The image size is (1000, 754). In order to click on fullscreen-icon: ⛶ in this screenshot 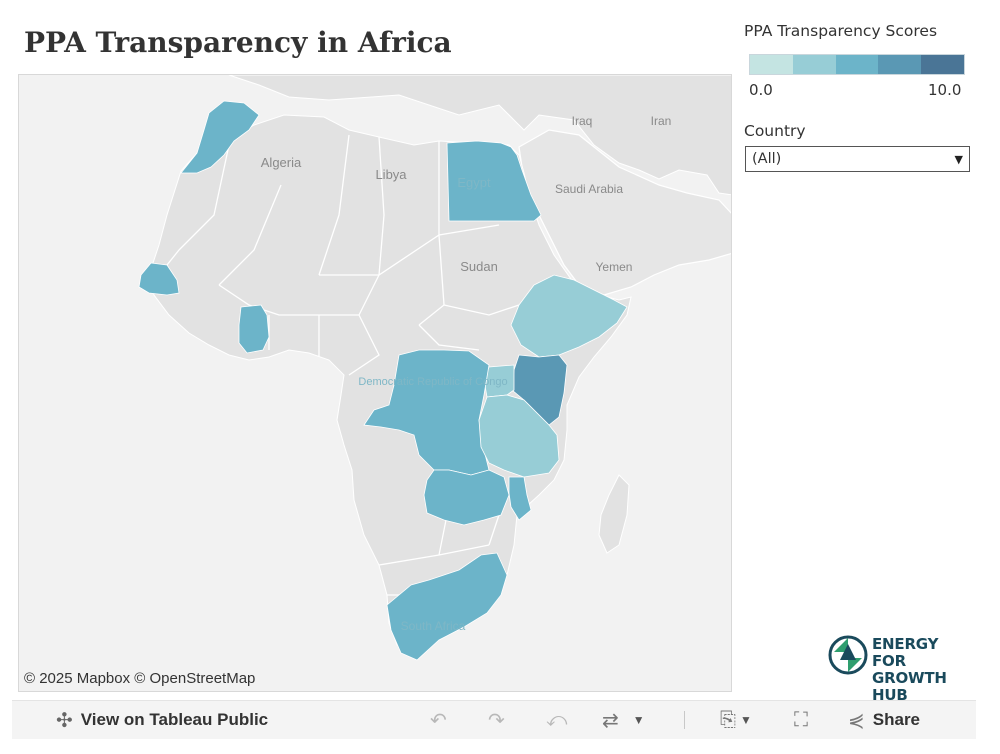, I will do `click(801, 719)`.